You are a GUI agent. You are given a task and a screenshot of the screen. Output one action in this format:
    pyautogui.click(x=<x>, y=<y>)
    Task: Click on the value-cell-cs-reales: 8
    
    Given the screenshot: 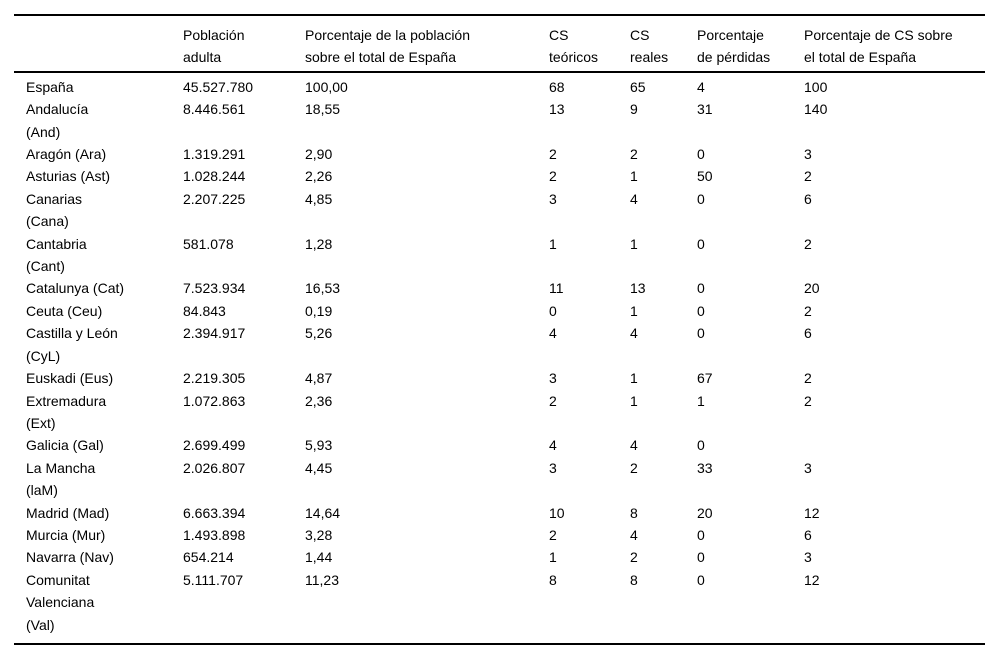 What is the action you would take?
    pyautogui.click(x=634, y=579)
    